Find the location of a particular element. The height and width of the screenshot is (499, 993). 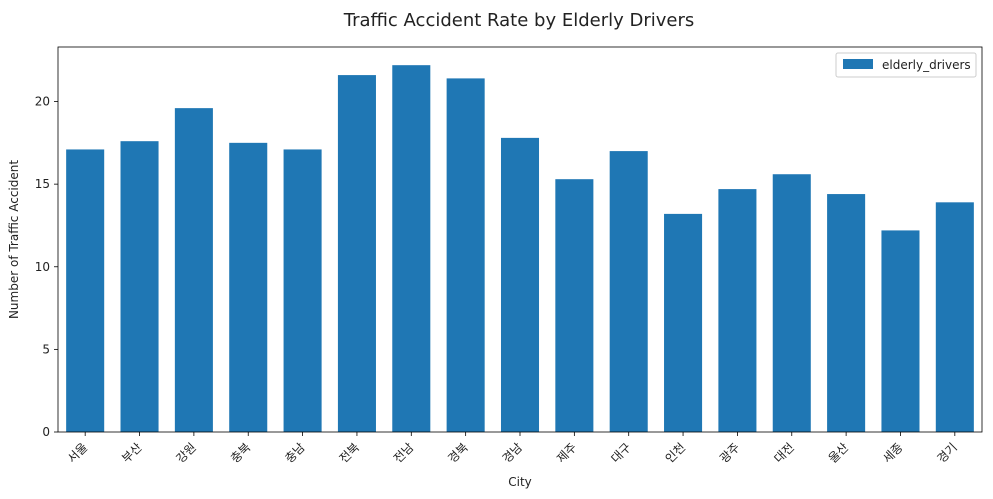

y-tick-label: 10 is located at coordinates (42, 267).